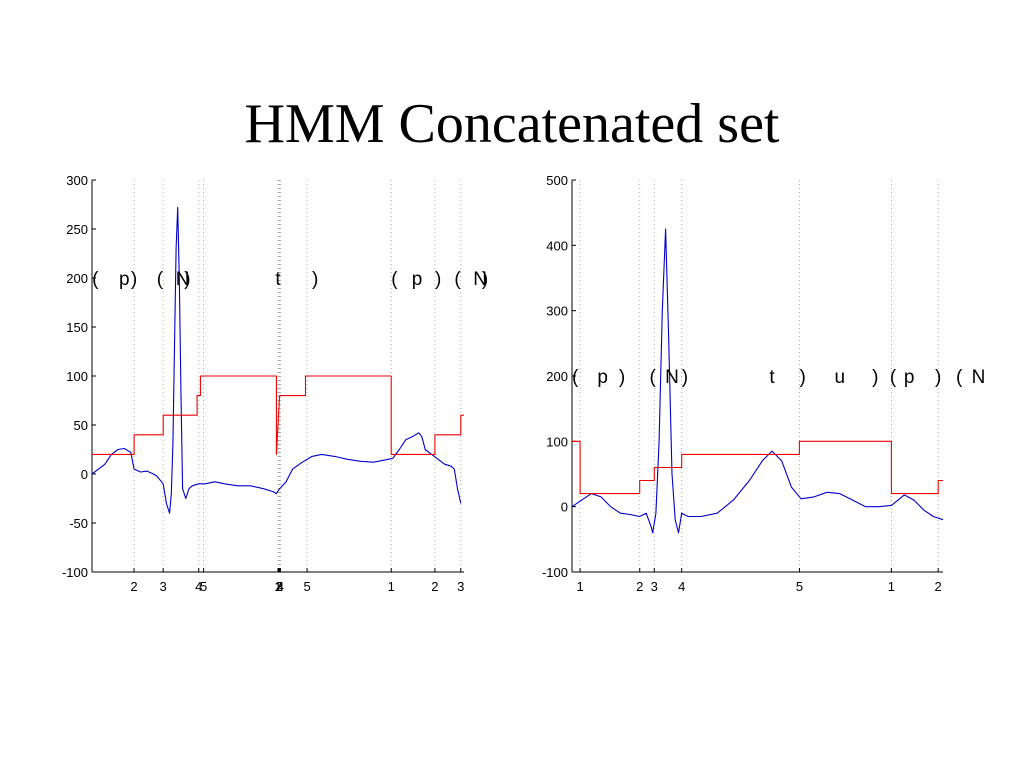  What do you see at coordinates (290, 279) in the screenshot?
I see `annotation-labels: ( p) ( N) t) ( p) ( N)` at bounding box center [290, 279].